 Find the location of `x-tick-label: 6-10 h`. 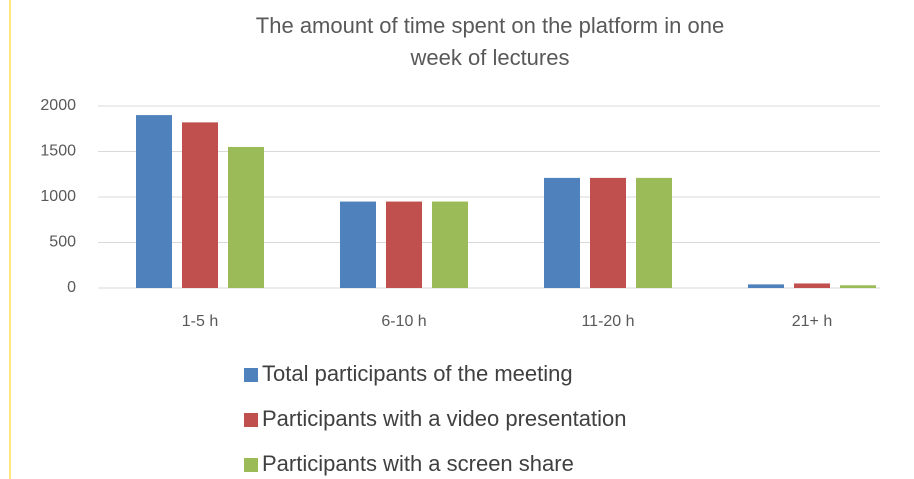

x-tick-label: 6-10 h is located at coordinates (403, 321).